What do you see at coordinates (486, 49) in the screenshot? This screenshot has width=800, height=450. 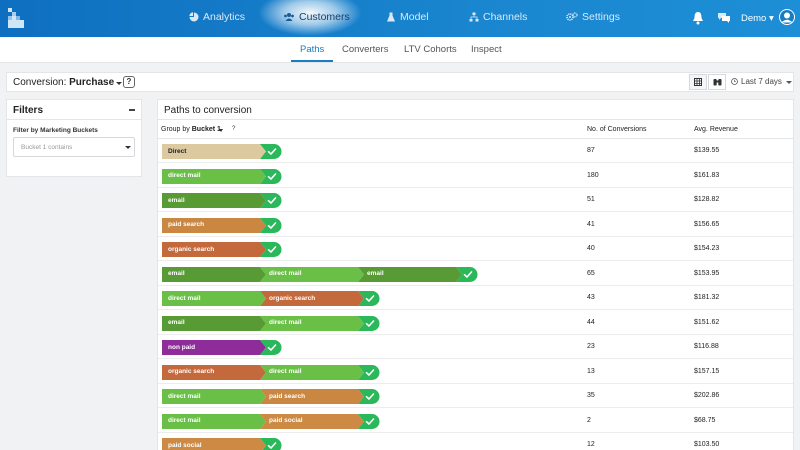 I see `tab-inspect: Inspect` at bounding box center [486, 49].